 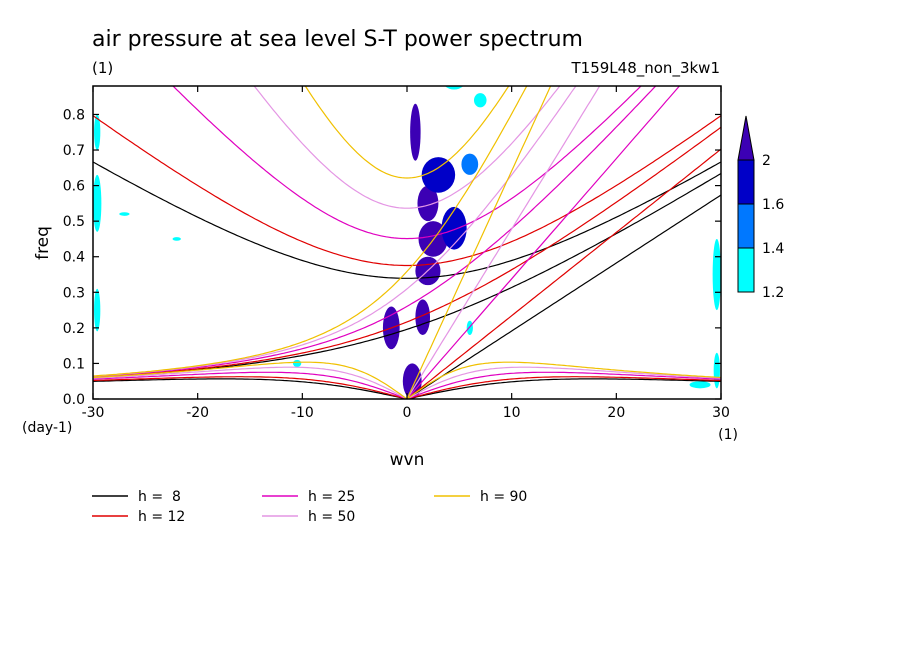 What do you see at coordinates (161, 517) in the screenshot?
I see `legend-label: h = 12` at bounding box center [161, 517].